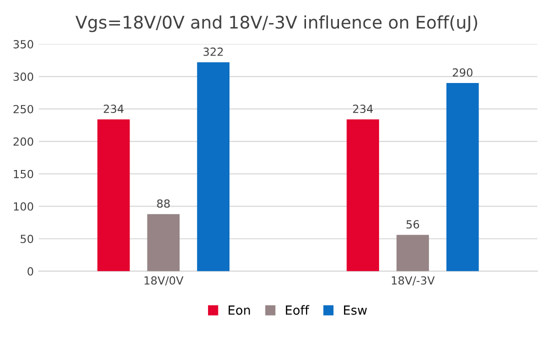 The width and height of the screenshot is (554, 339). What do you see at coordinates (24, 174) in the screenshot?
I see `y-tick-label: 150` at bounding box center [24, 174].